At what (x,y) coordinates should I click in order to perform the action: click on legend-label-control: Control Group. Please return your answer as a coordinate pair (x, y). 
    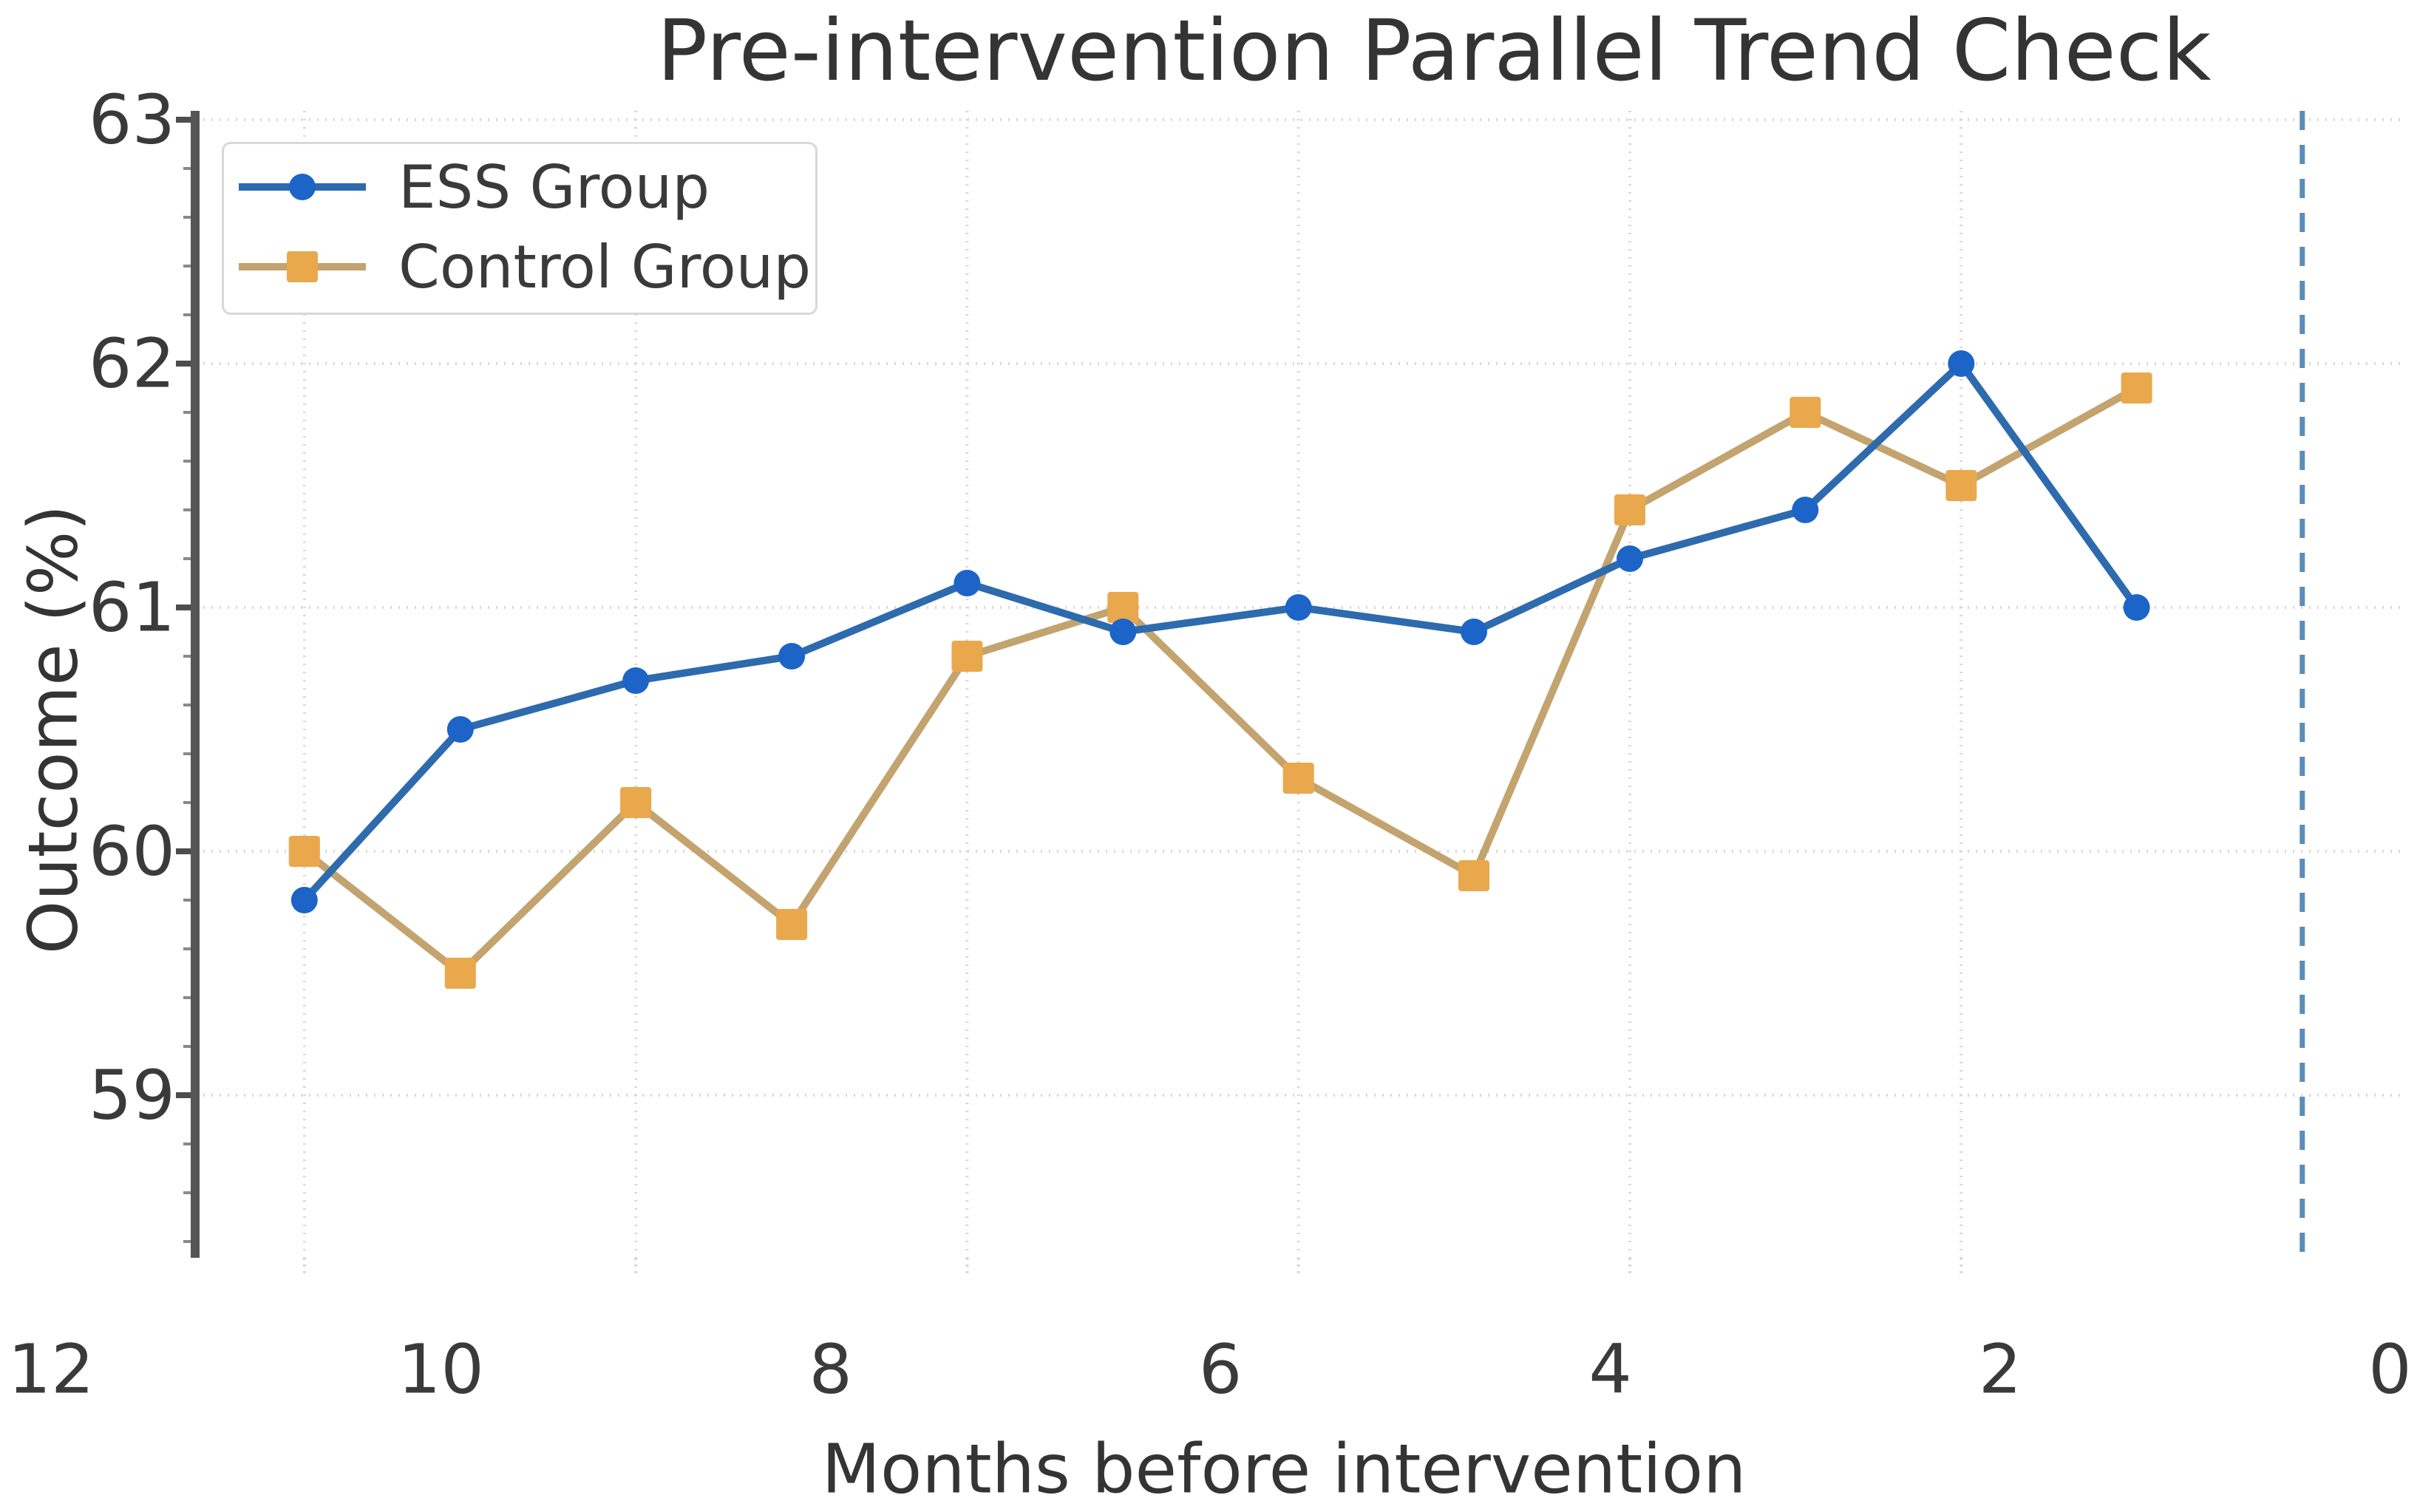
    Looking at the image, I should click on (605, 267).